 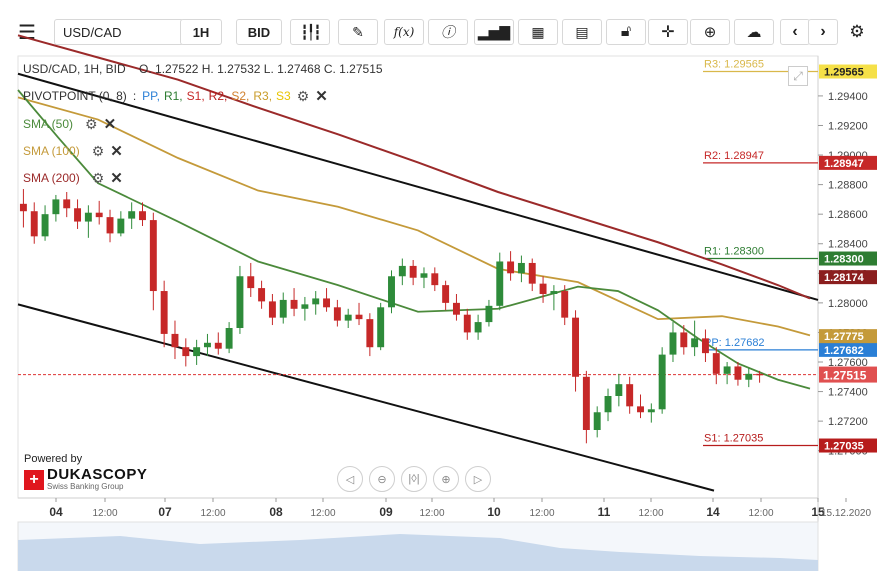 What do you see at coordinates (448, 32) in the screenshot?
I see `info-button: ⓘ` at bounding box center [448, 32].